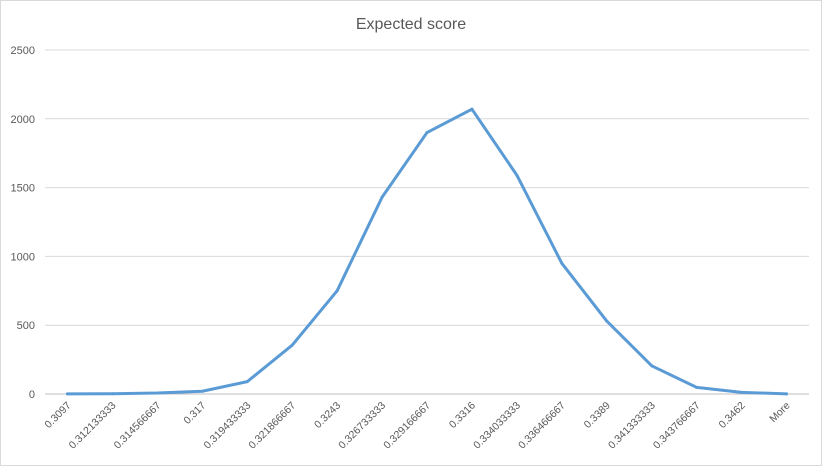 The image size is (822, 466). What do you see at coordinates (23, 189) in the screenshot?
I see `y-tick-label: 1500` at bounding box center [23, 189].